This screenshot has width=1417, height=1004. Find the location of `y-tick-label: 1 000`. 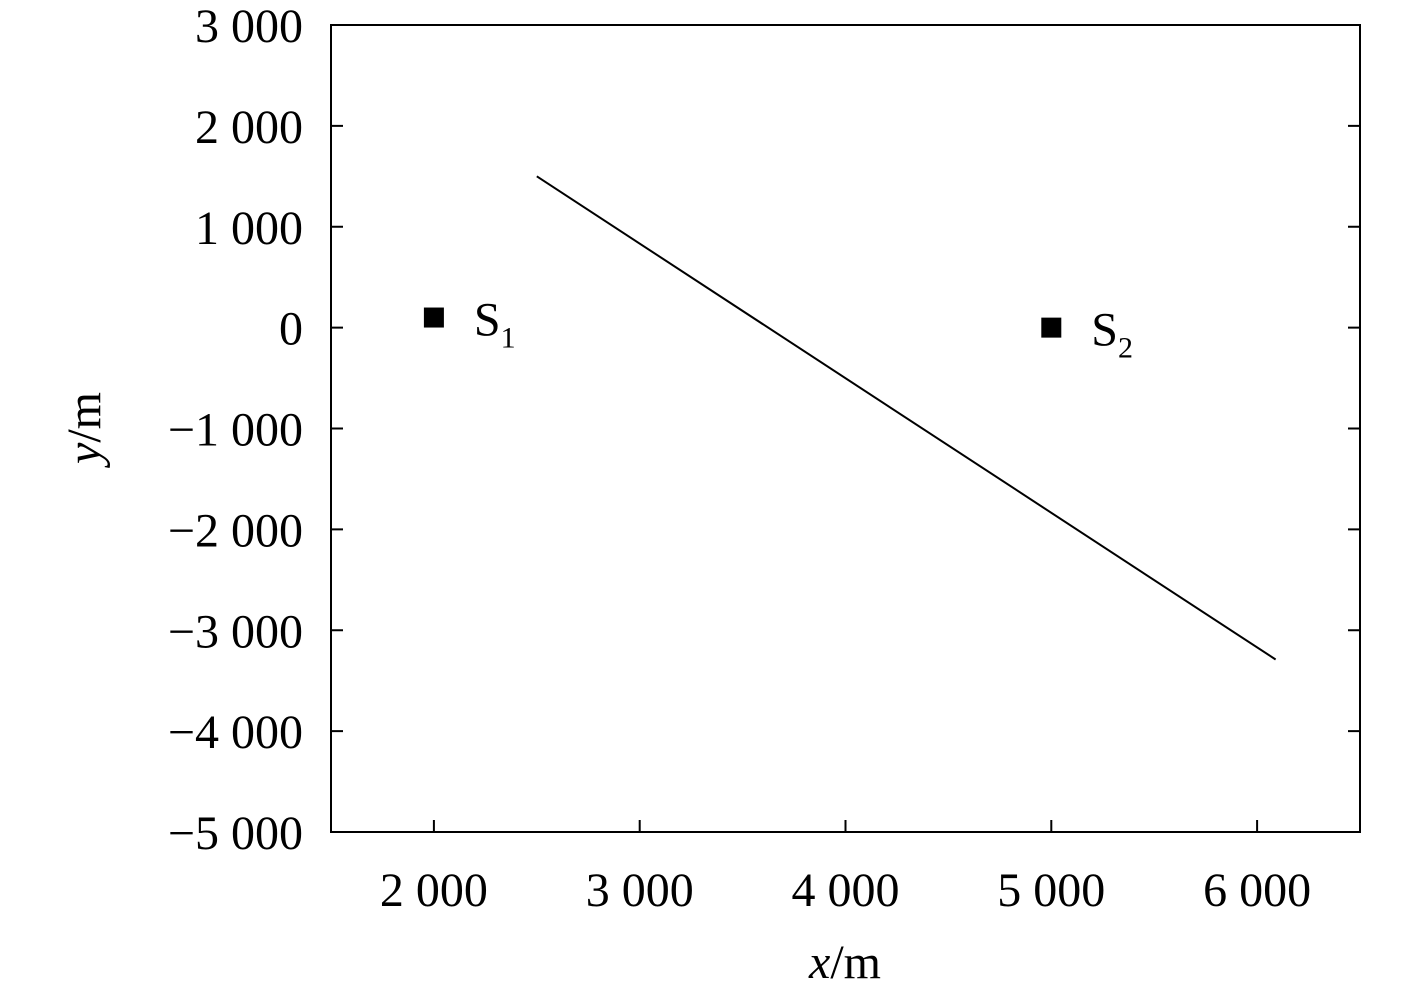

y-tick-label: 1 000 is located at coordinates (249, 228).